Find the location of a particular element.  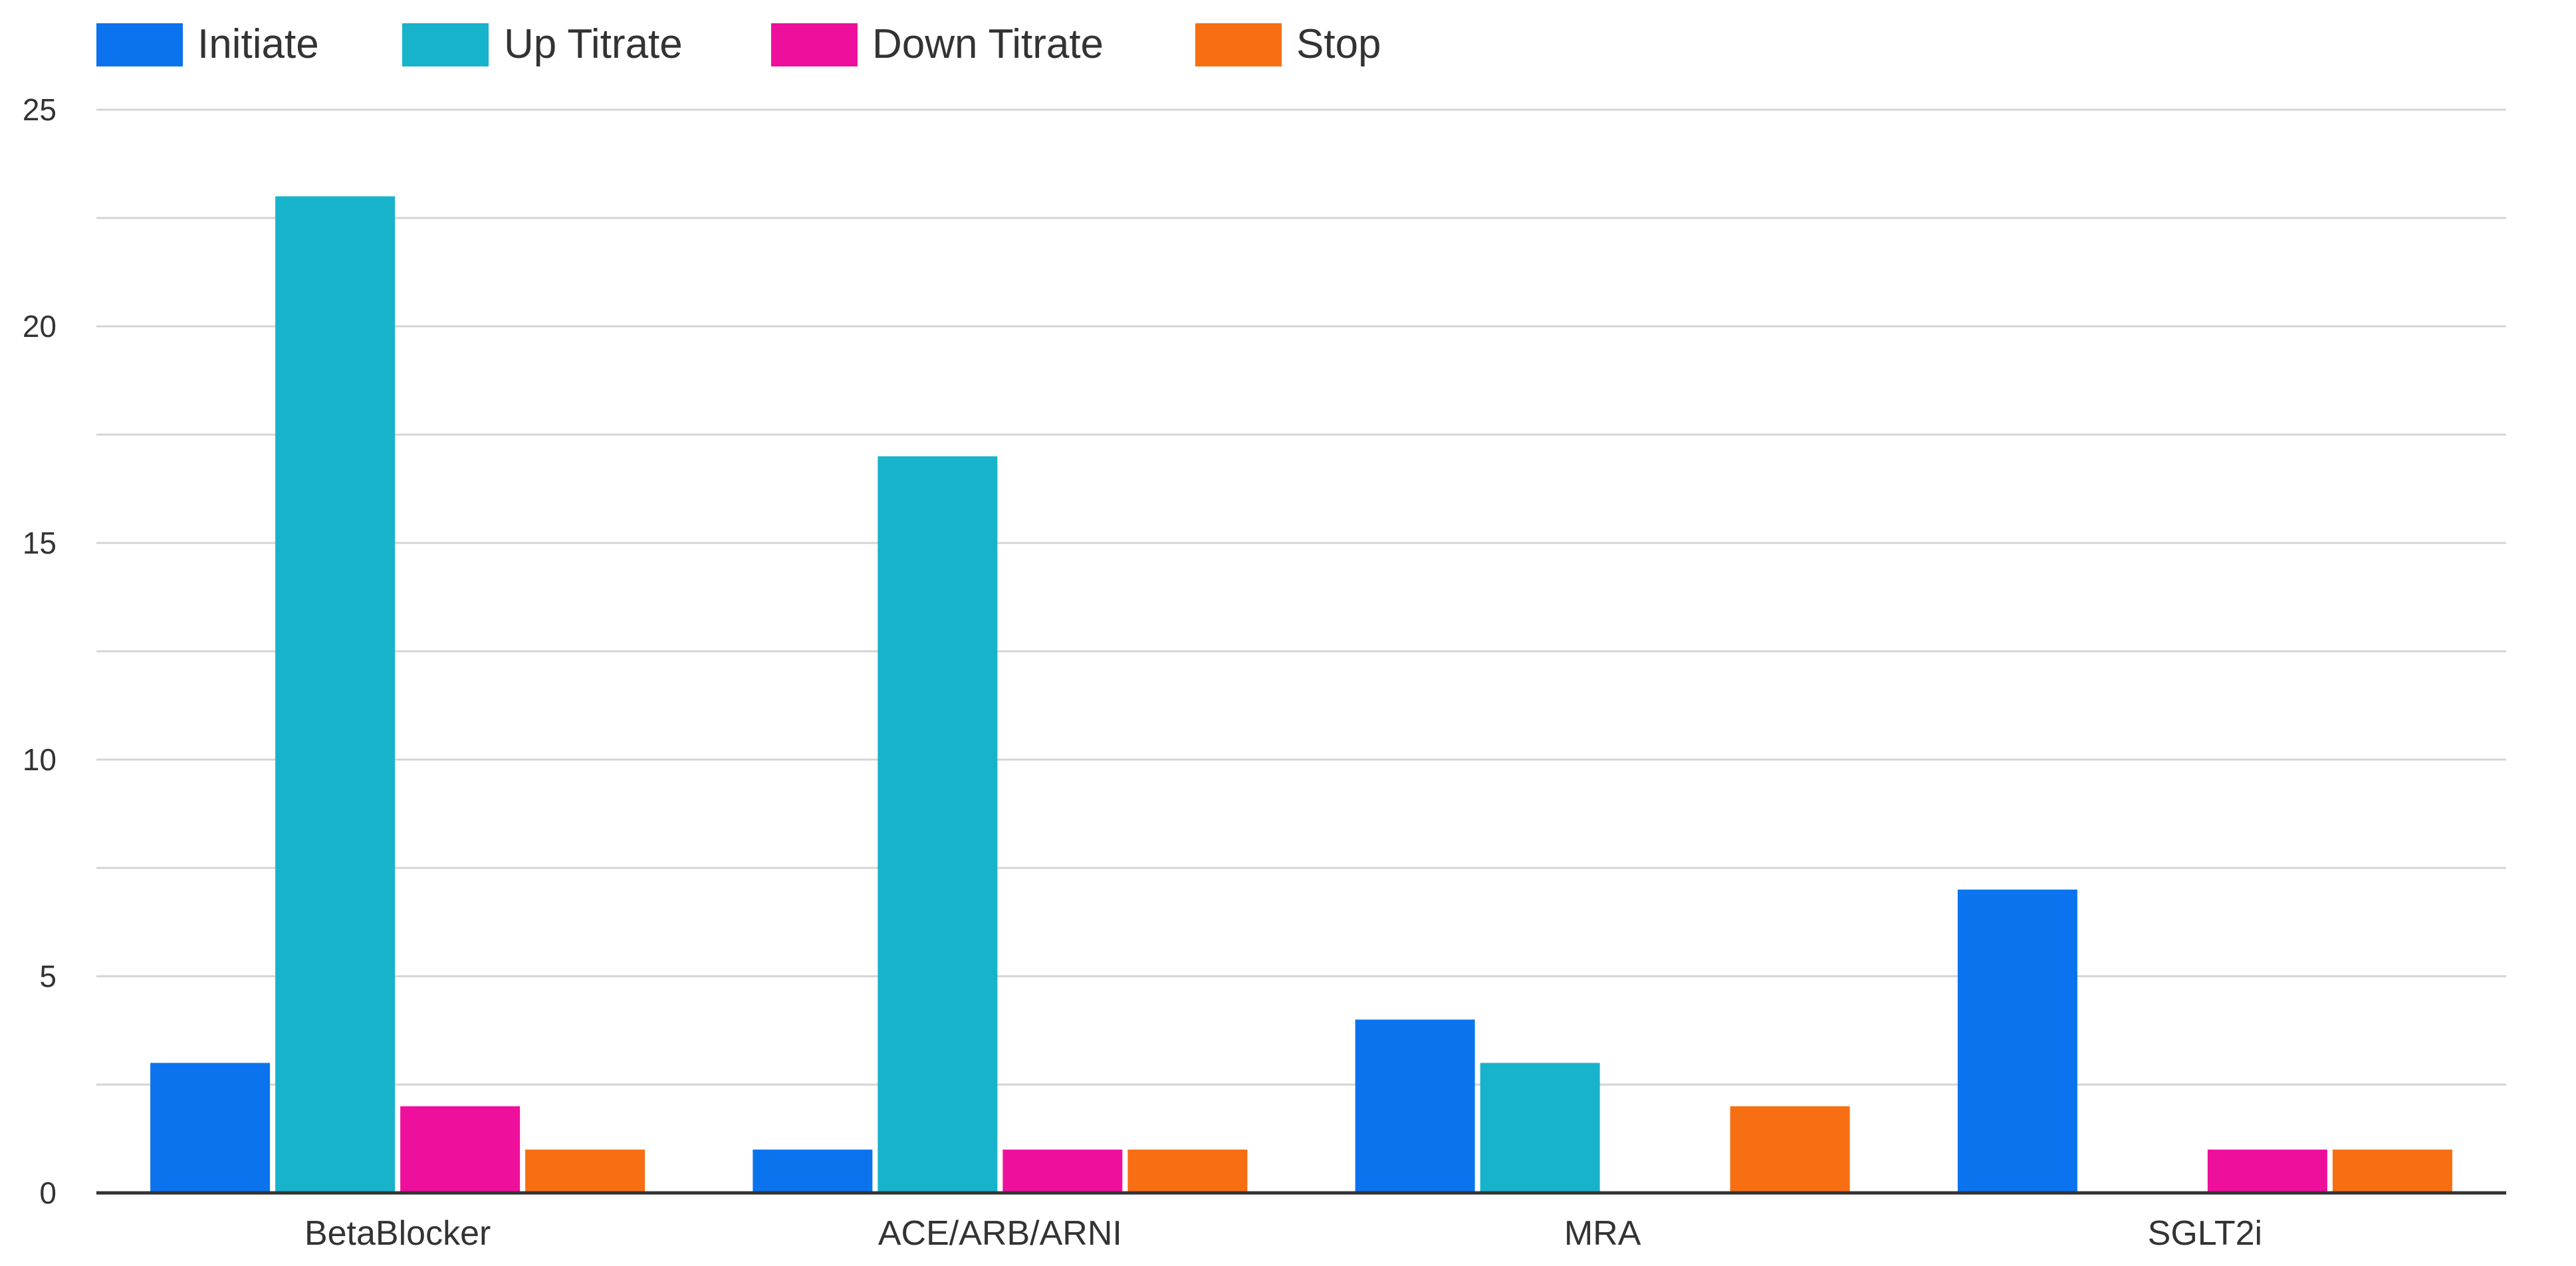

legend-label-down-titrate: Down Titrate is located at coordinates (988, 44).